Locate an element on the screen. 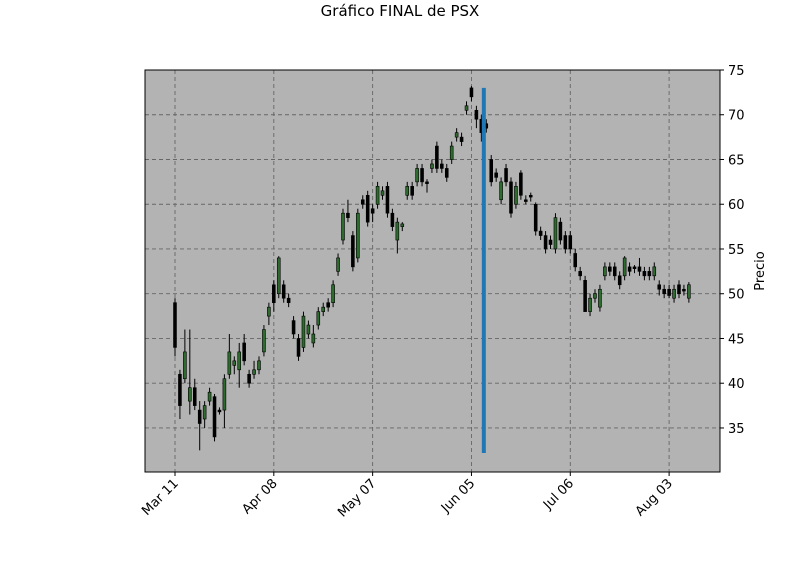 The height and width of the screenshot is (579, 800). x-tick-label: Mar 11 is located at coordinates (160, 497).